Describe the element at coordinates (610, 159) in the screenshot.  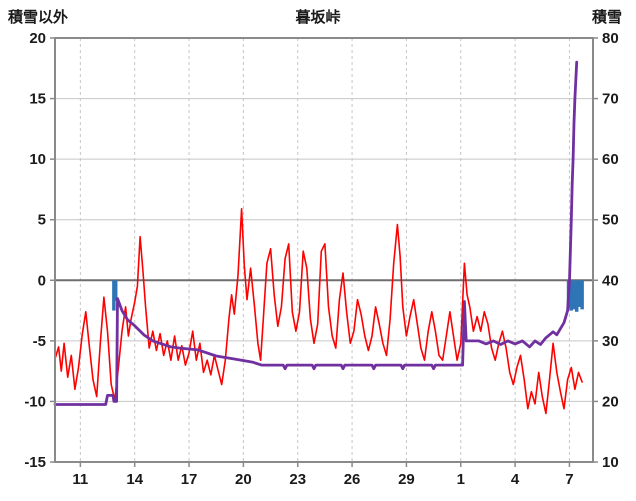
I see `svg-text: 60` at that location.